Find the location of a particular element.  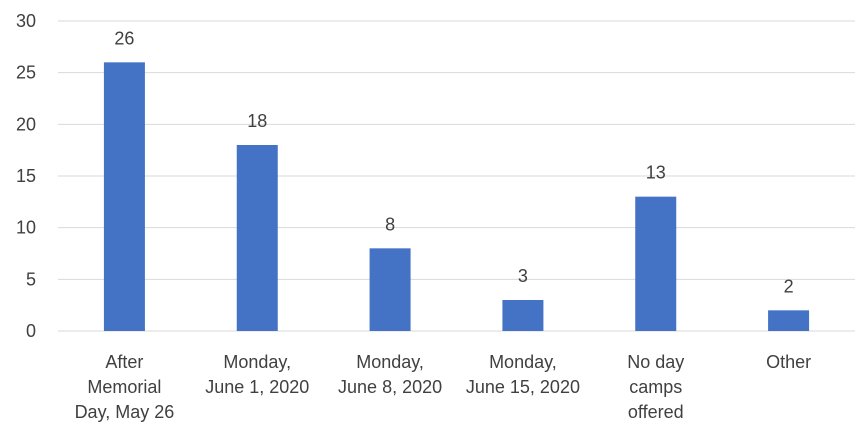

category-label: Other is located at coordinates (788, 362).